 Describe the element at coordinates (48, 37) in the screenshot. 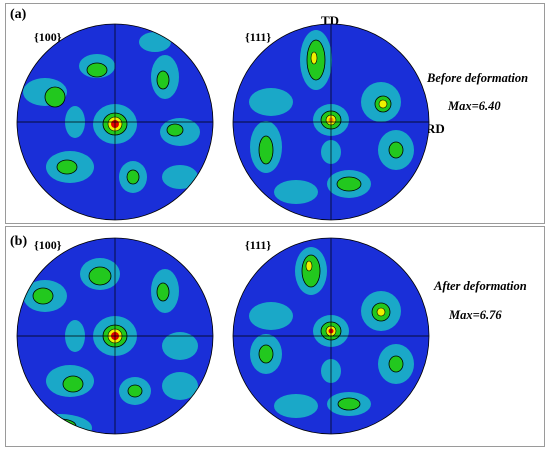

I see `plane-label-100-a: {100}` at that location.